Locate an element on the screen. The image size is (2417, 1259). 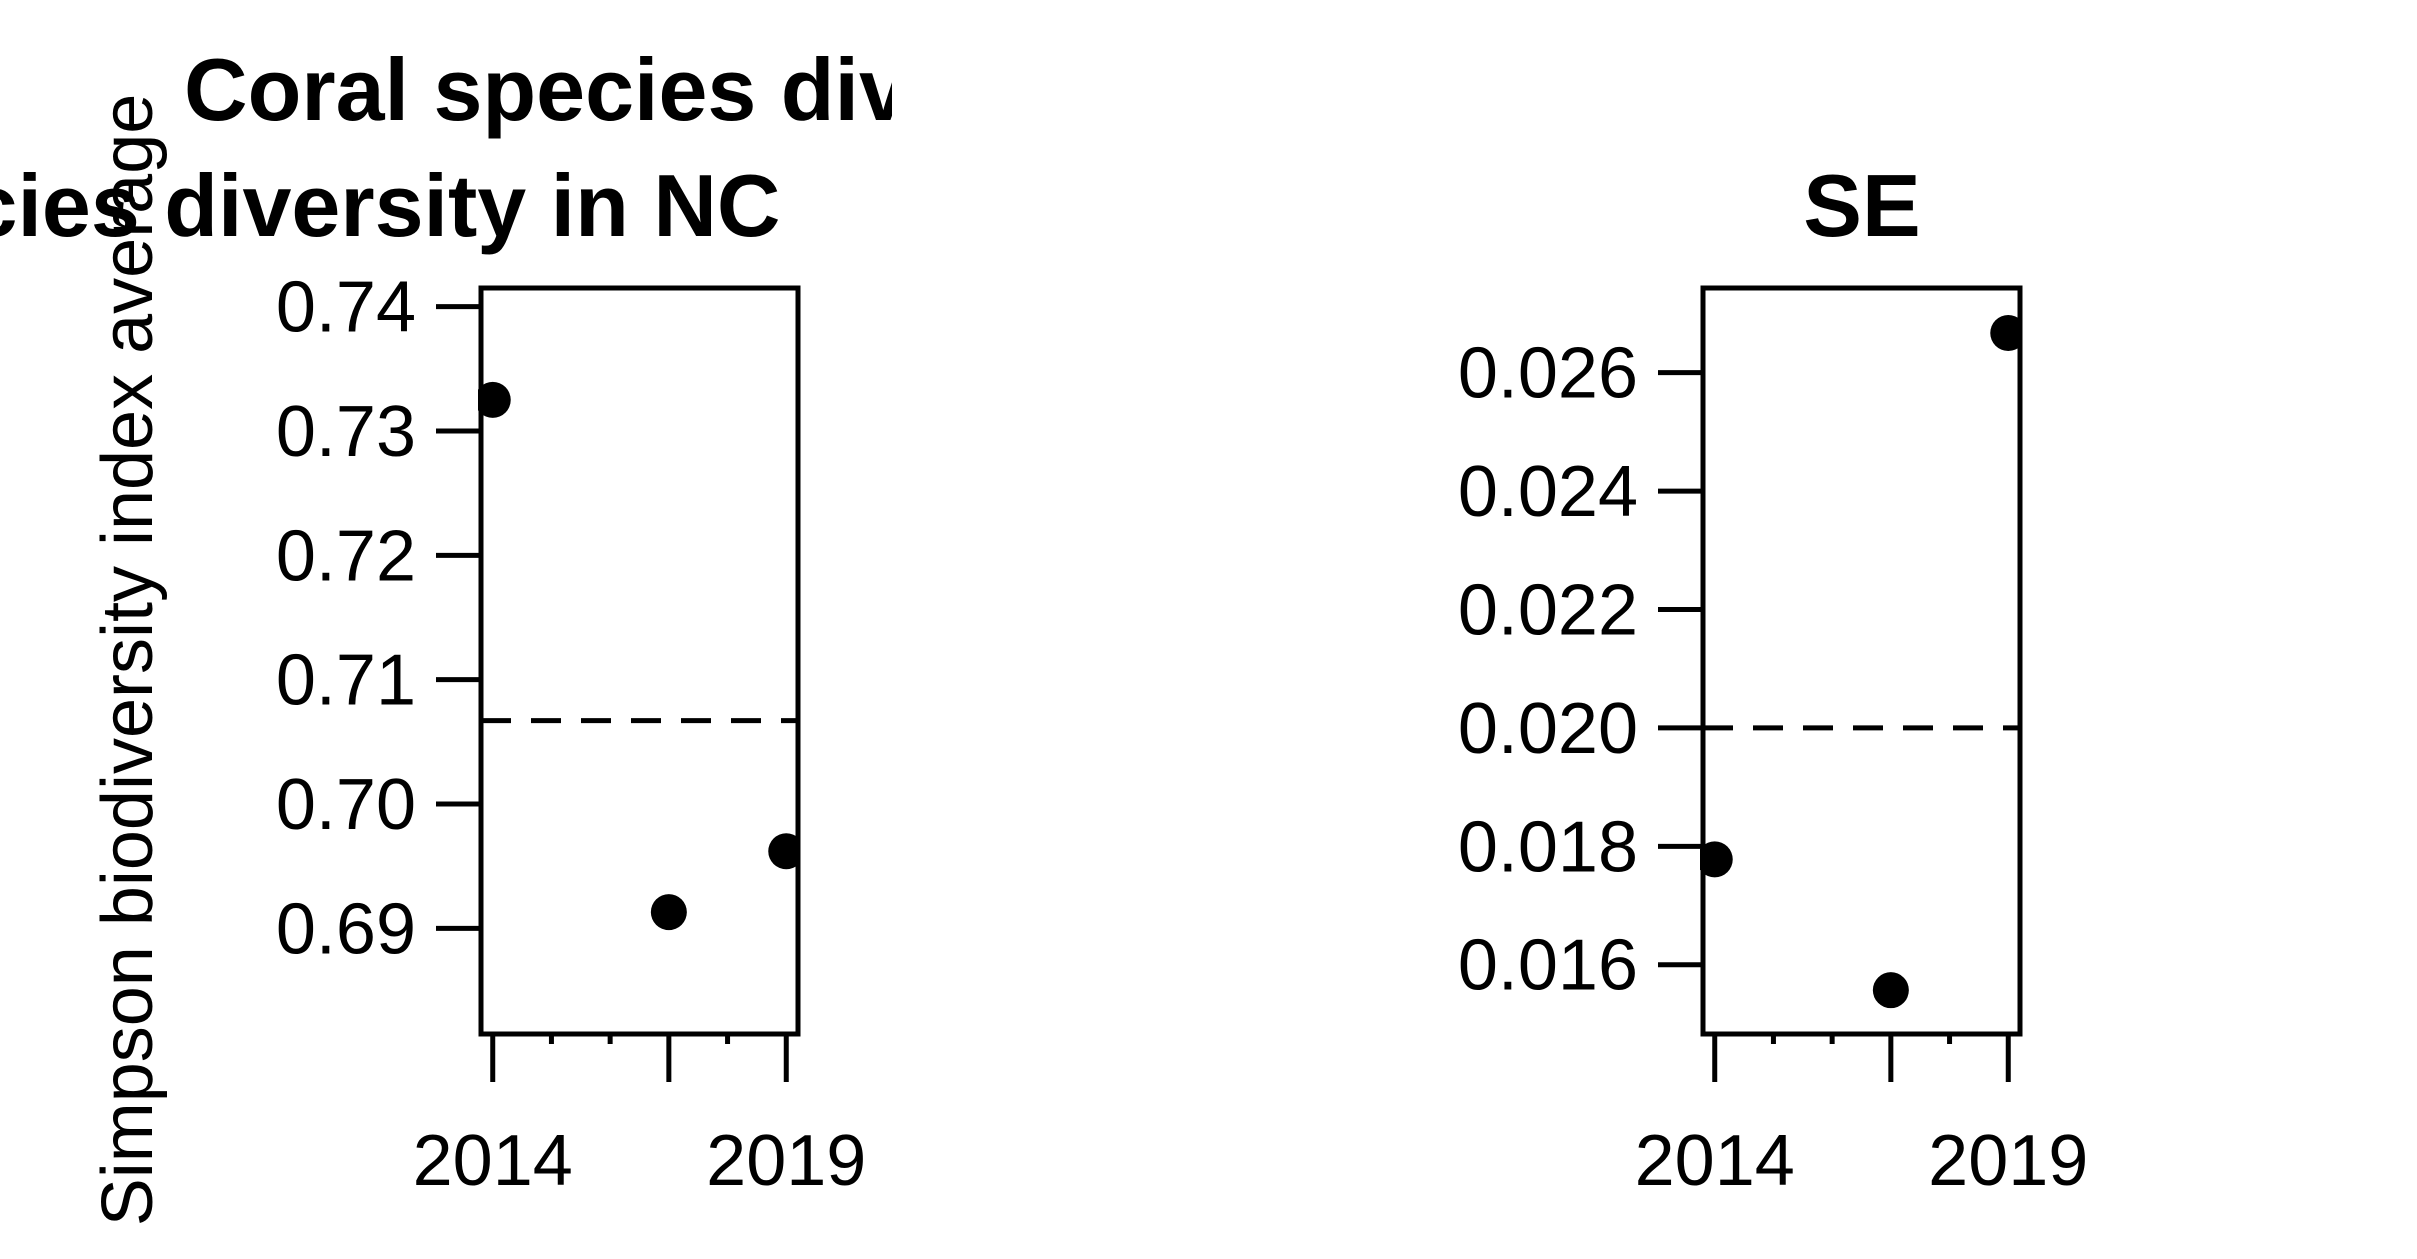
right-y-tick-label: 0.026 is located at coordinates (1548, 374).